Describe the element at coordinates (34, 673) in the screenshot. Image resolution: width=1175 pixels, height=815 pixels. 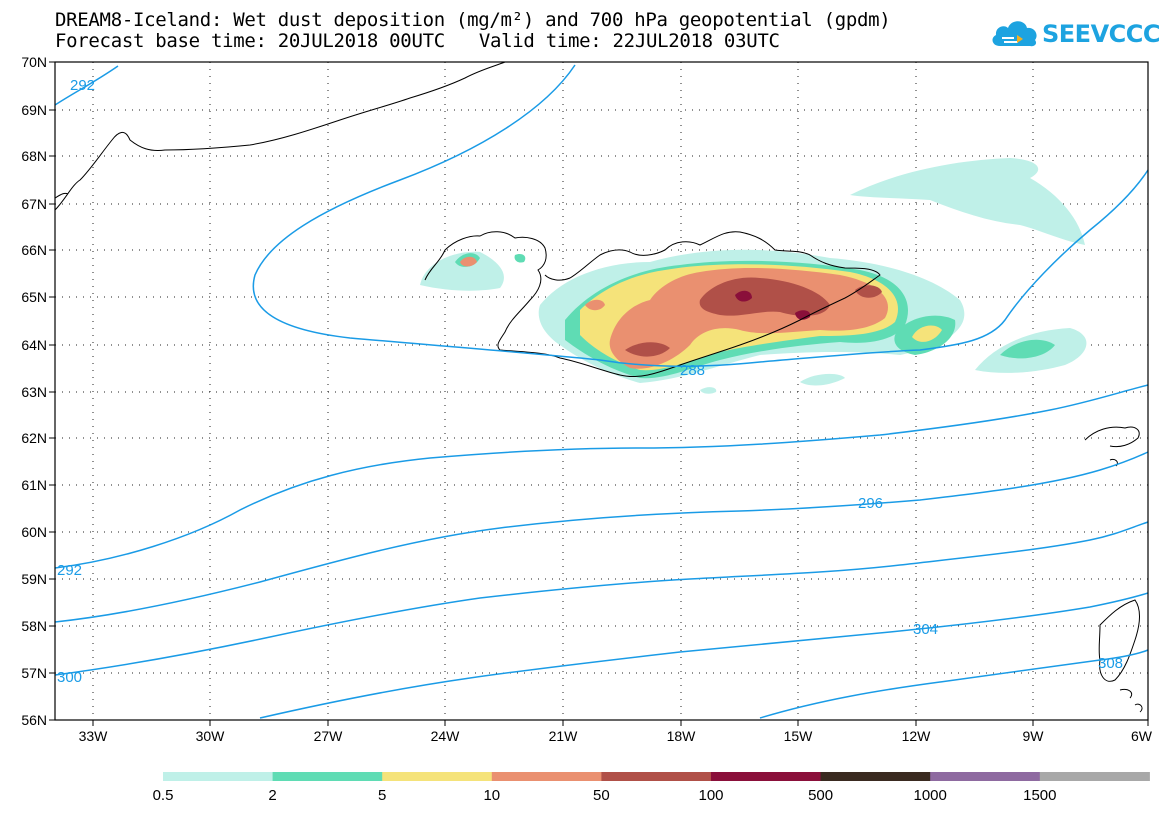
I see `latitude-label: 57N` at that location.